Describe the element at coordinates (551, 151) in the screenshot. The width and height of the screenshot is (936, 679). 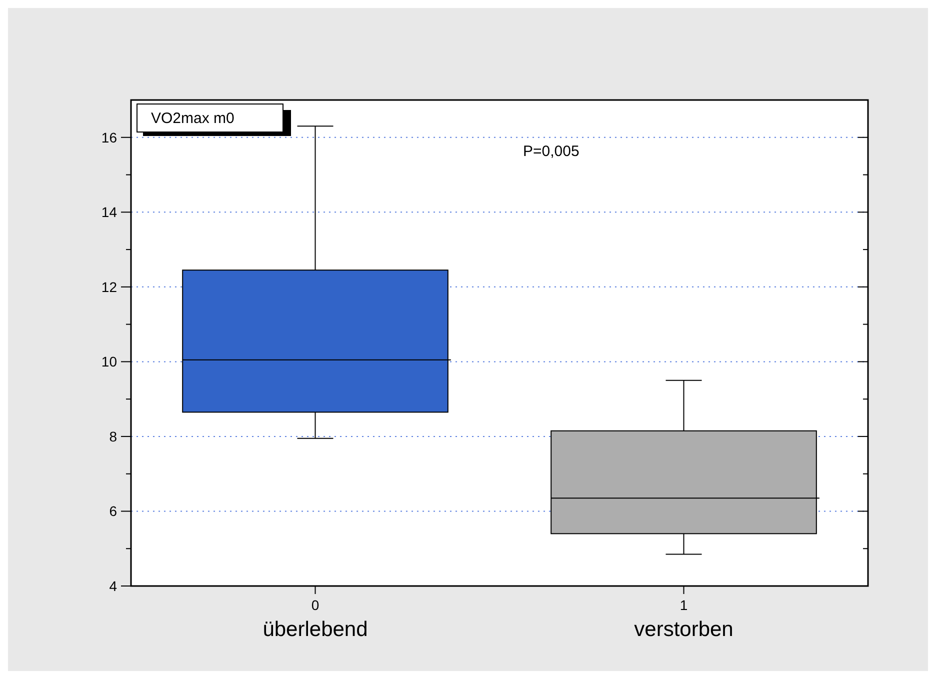
I see `annotation: P=0,005` at that location.